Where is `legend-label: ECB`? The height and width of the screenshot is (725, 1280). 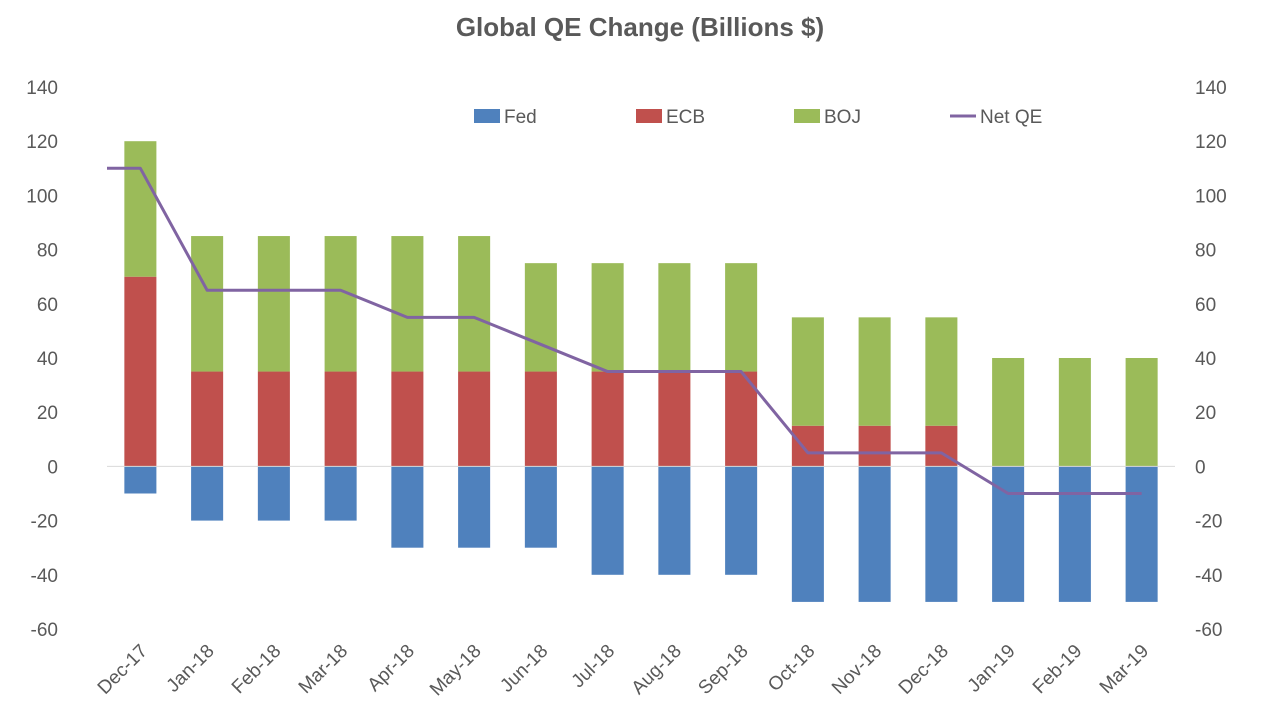 legend-label: ECB is located at coordinates (685, 117).